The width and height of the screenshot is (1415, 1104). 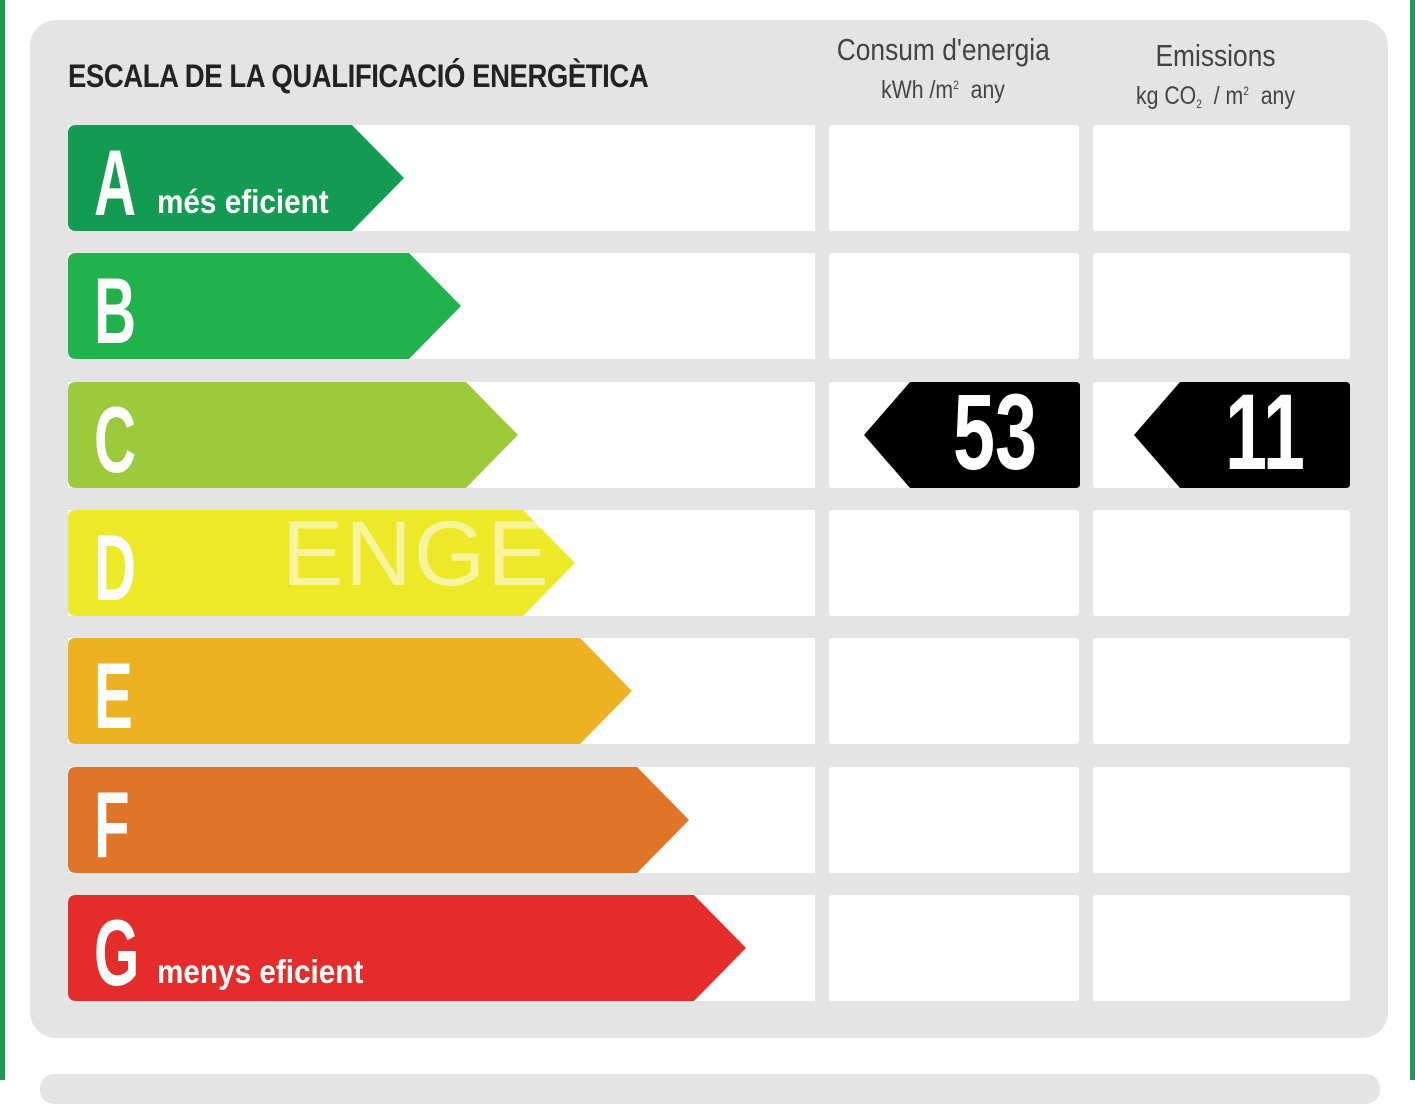 I want to click on energy-cell-e, so click(x=954, y=691).